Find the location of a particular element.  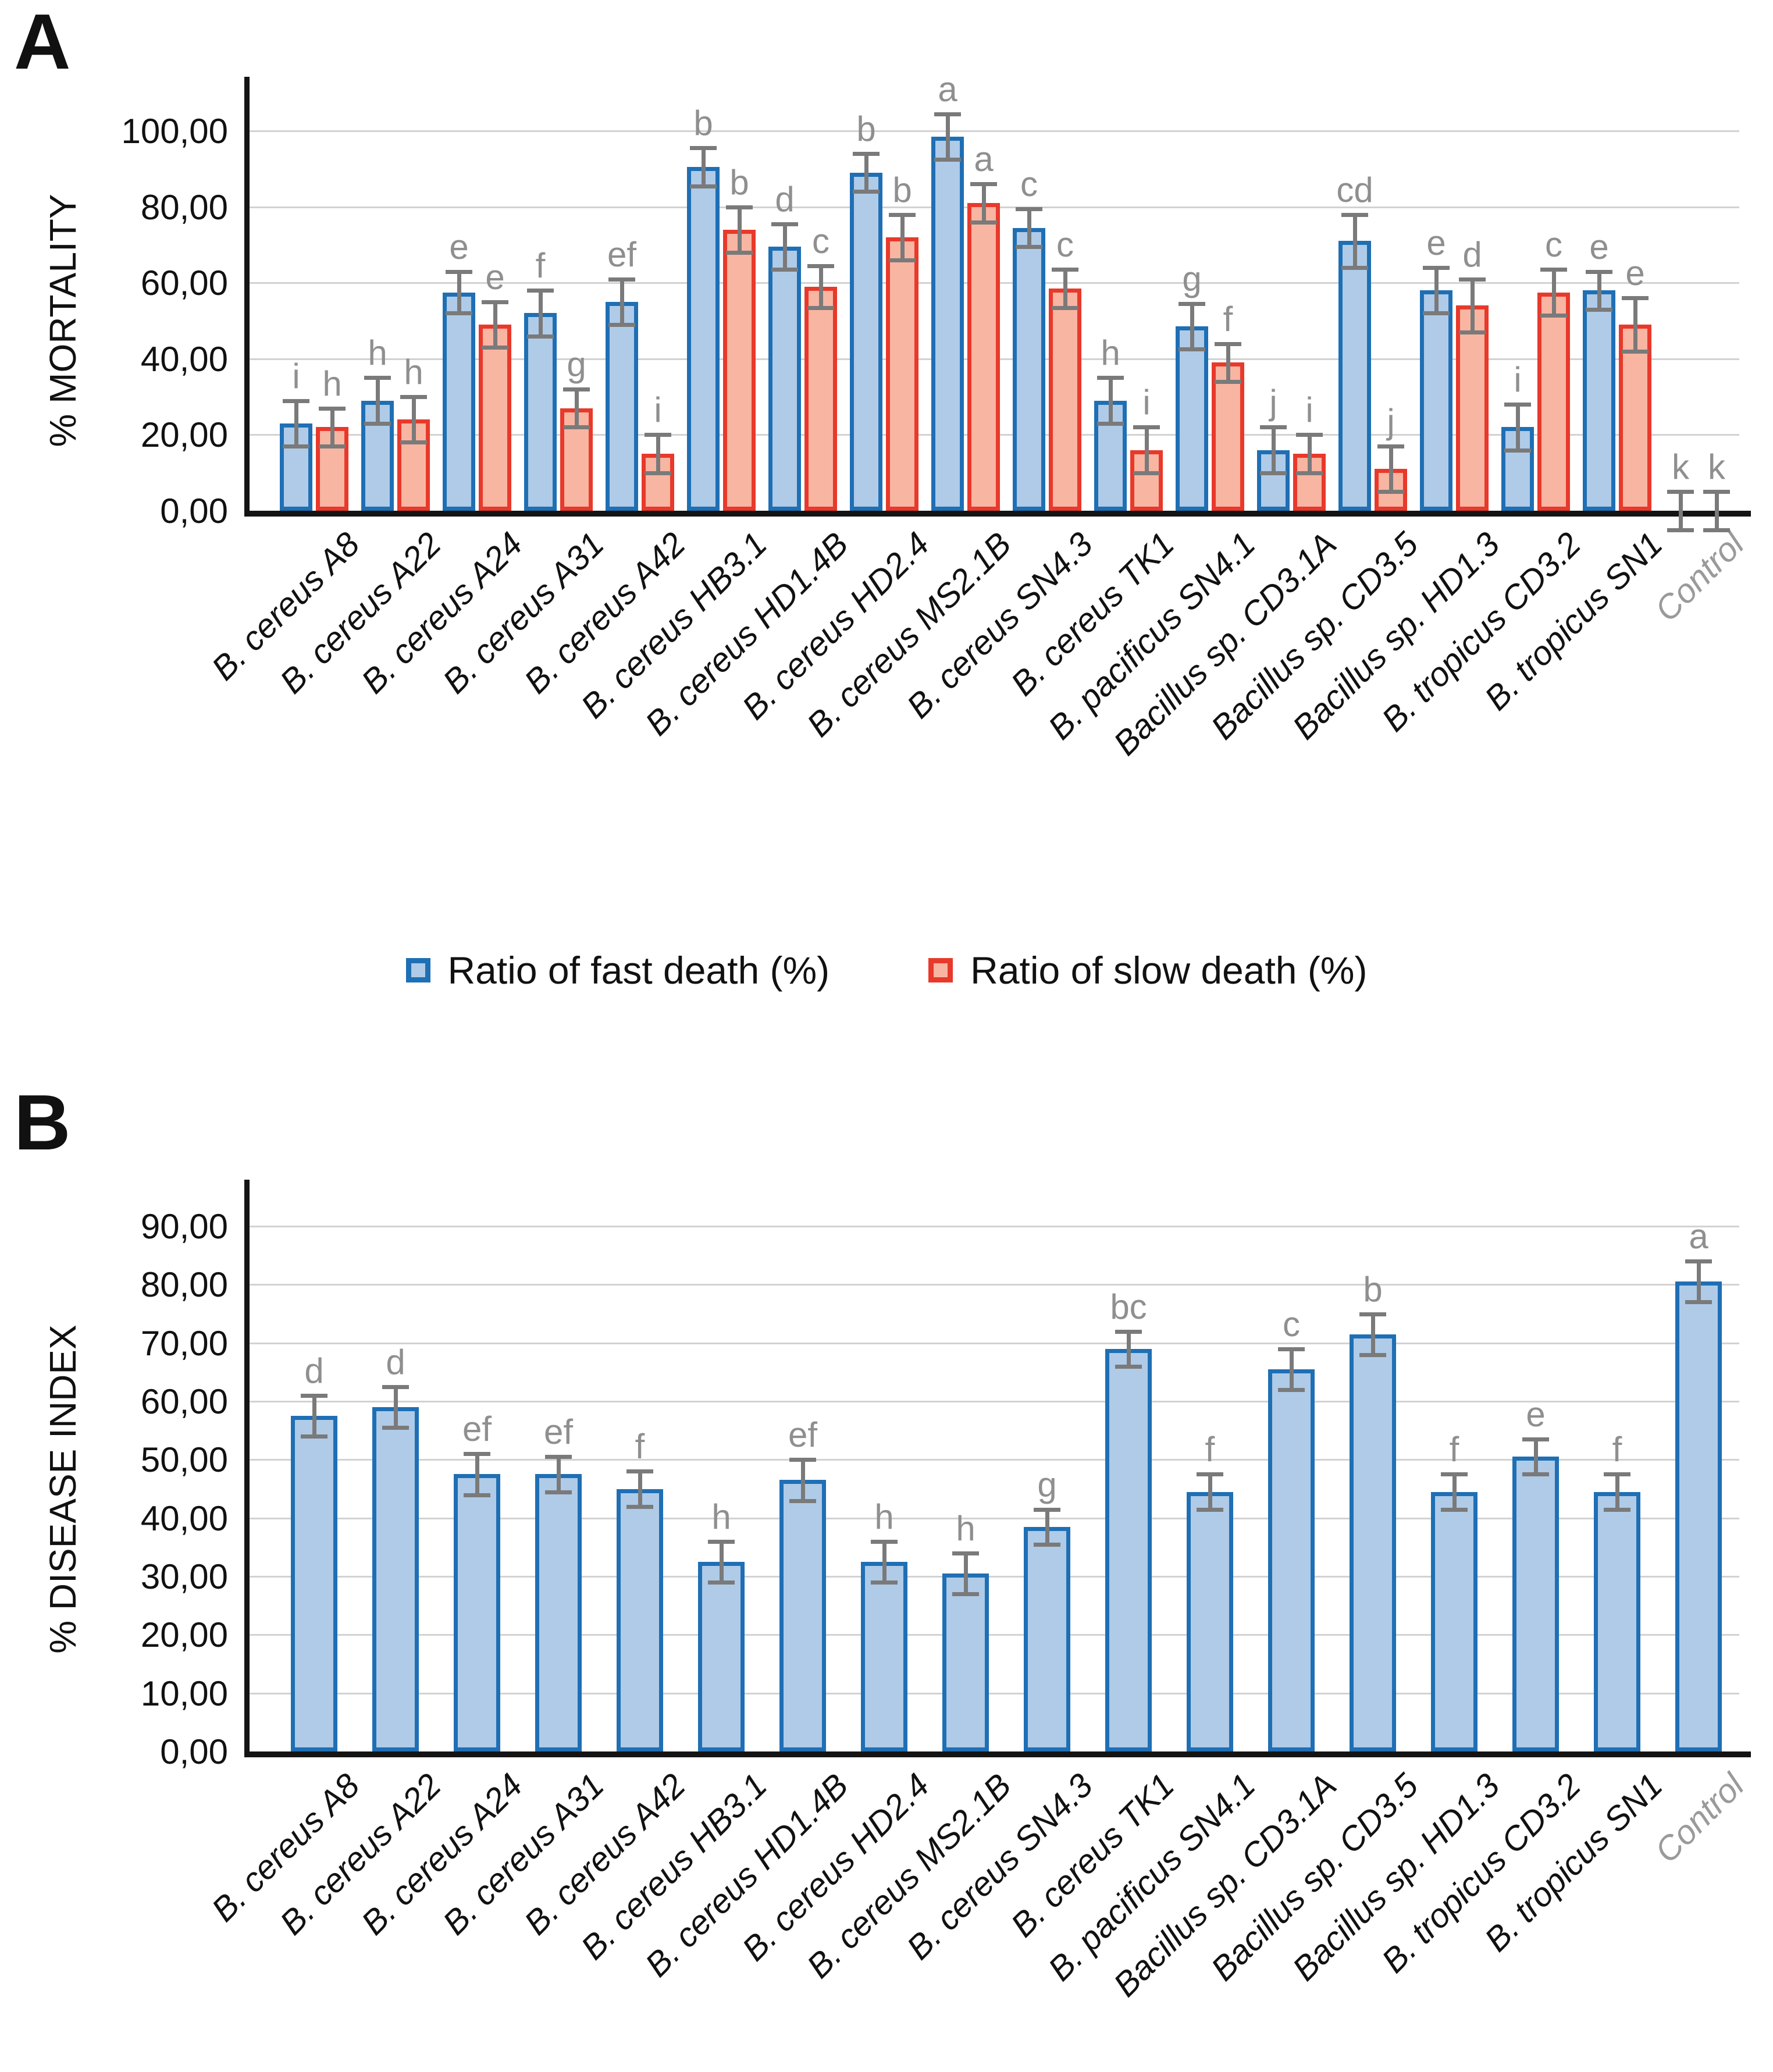

significance-letter: a is located at coordinates (1698, 1236).